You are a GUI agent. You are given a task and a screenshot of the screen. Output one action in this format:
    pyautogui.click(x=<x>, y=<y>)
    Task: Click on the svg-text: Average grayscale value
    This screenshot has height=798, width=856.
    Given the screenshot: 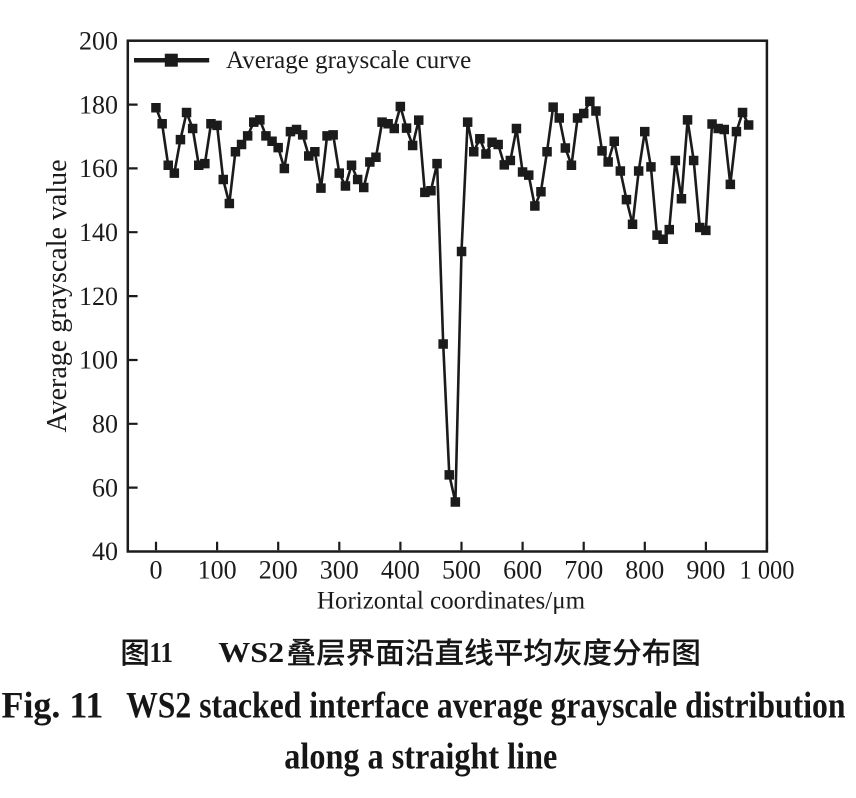 What is the action you would take?
    pyautogui.click(x=57, y=295)
    